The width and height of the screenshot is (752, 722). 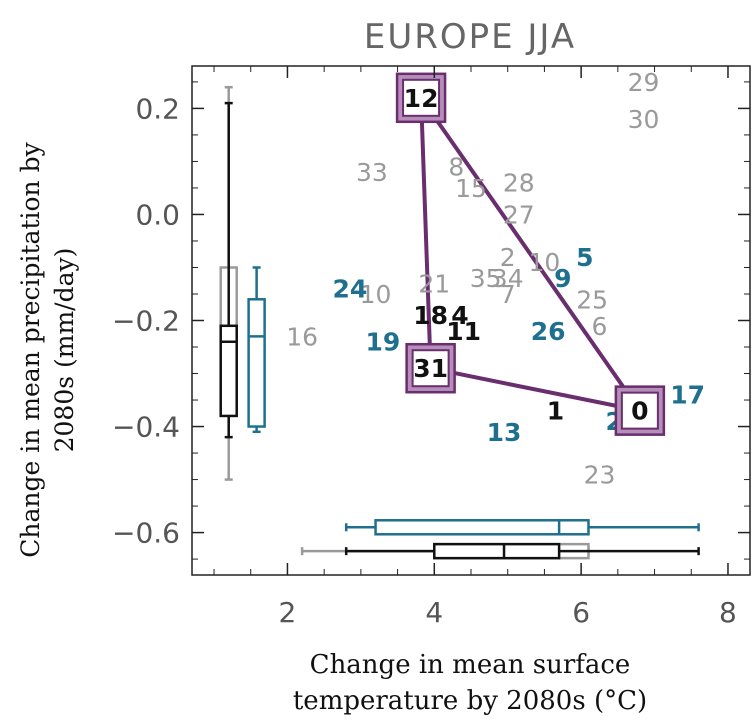 I want to click on highlight-triangle, so click(x=530, y=254).